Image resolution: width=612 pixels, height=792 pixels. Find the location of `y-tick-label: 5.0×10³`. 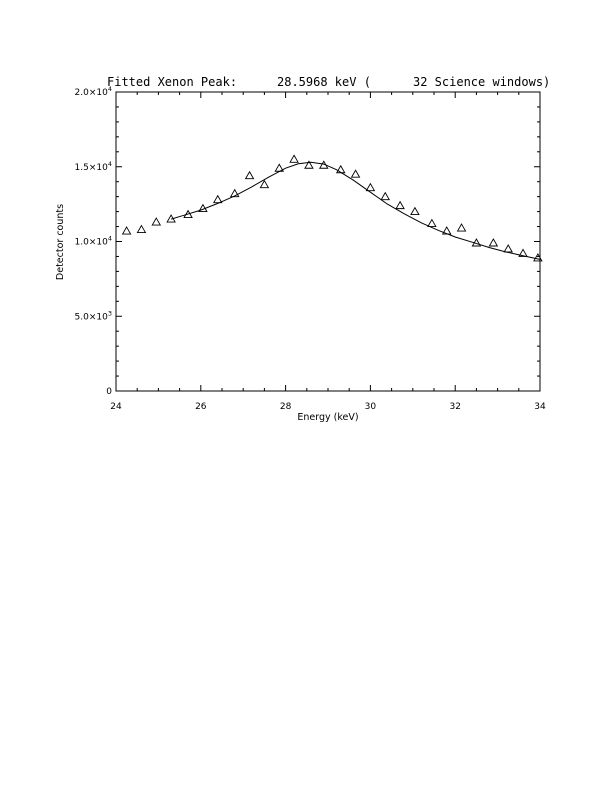

y-tick-label: 5.0×10³ is located at coordinates (93, 315).